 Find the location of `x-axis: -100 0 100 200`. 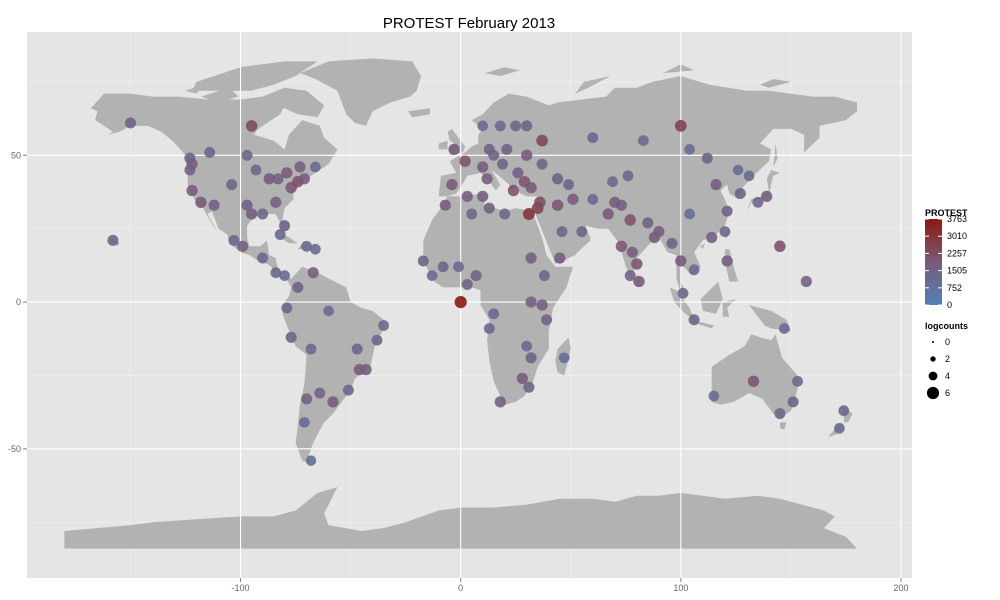

x-axis: -100 0 100 200 is located at coordinates (570, 585).